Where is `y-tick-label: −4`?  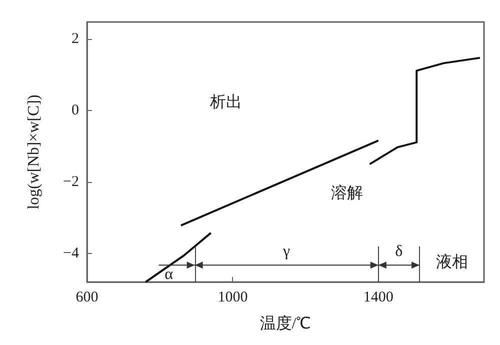 y-tick-label: −4 is located at coordinates (71, 254).